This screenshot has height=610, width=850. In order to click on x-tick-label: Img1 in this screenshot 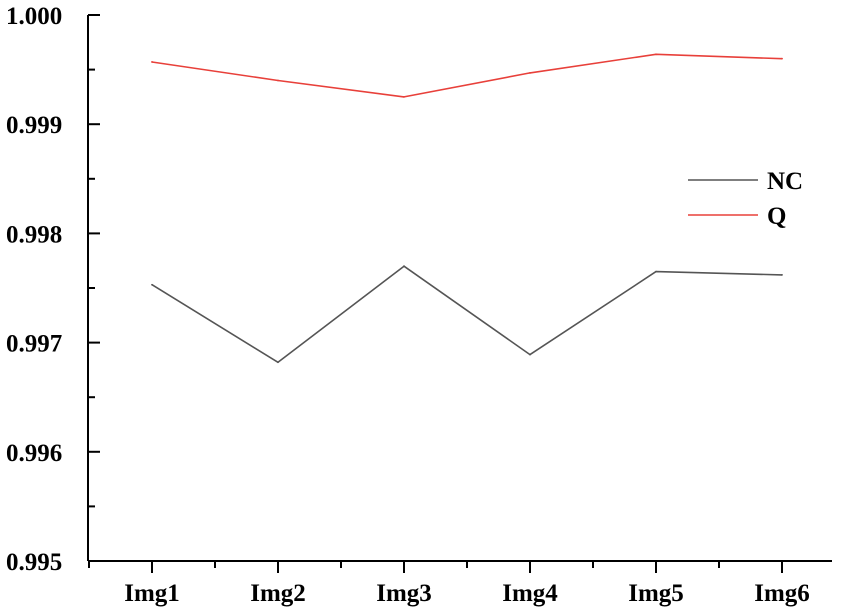, I will do `click(152, 593)`.